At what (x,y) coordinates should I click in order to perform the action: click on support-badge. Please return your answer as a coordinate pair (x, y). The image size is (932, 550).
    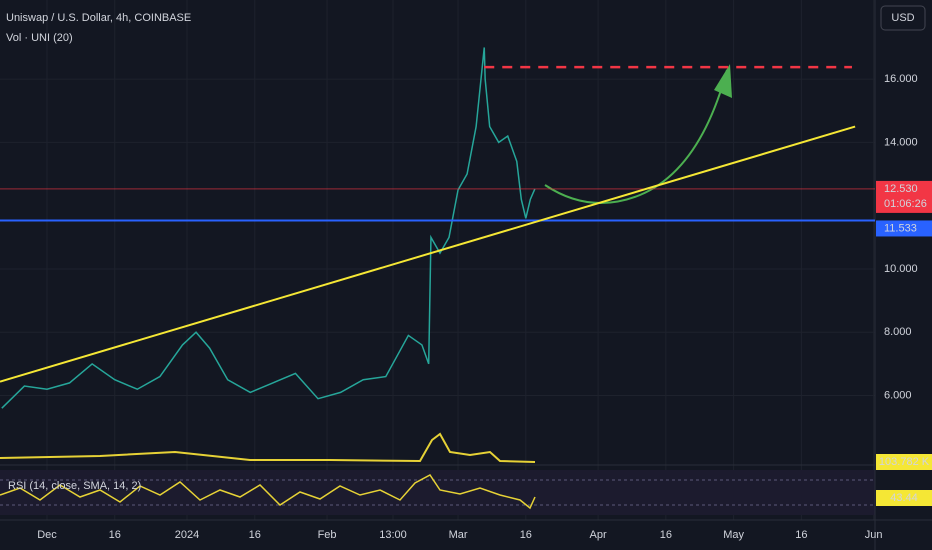
    Looking at the image, I should click on (904, 228).